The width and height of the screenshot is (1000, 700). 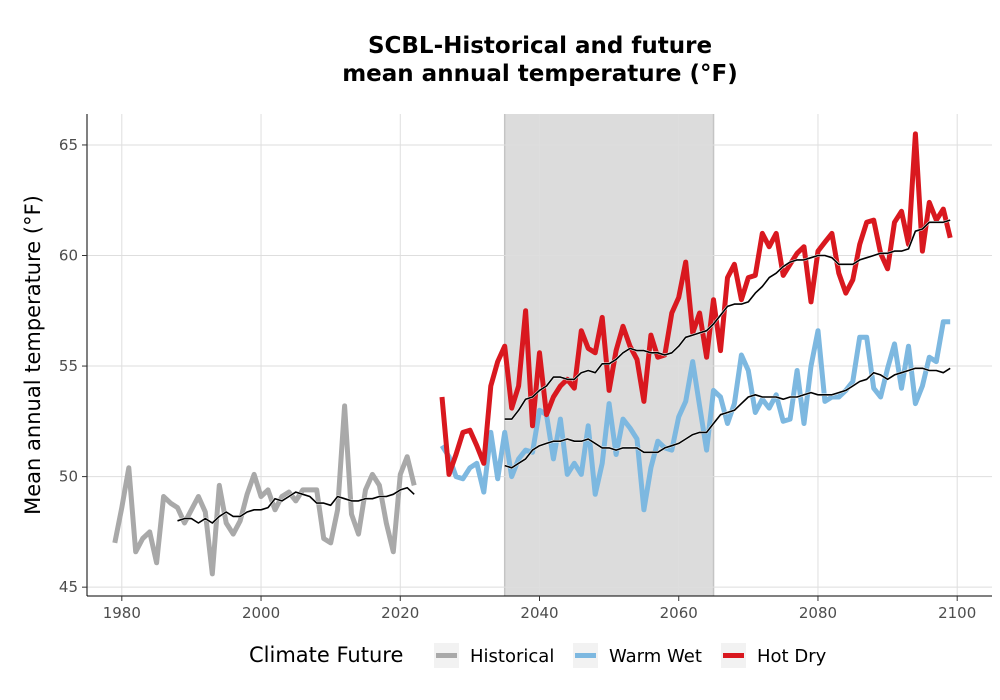 What do you see at coordinates (122, 613) in the screenshot?
I see `x-tick-label: 1980` at bounding box center [122, 613].